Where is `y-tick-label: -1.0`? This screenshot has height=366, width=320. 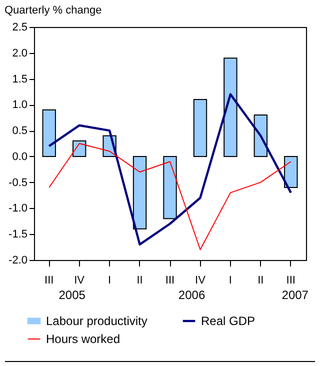
y-tick-label: -1.0 is located at coordinates (18, 208).